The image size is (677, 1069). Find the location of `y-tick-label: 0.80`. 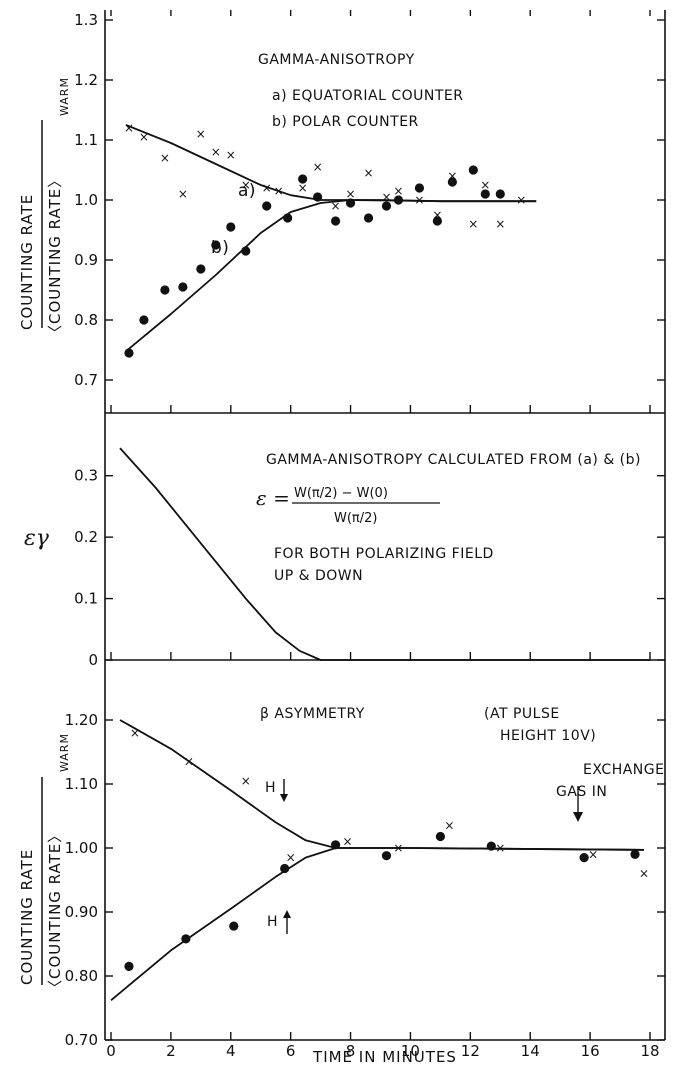

y-tick-label: 0.80 is located at coordinates (81, 976).